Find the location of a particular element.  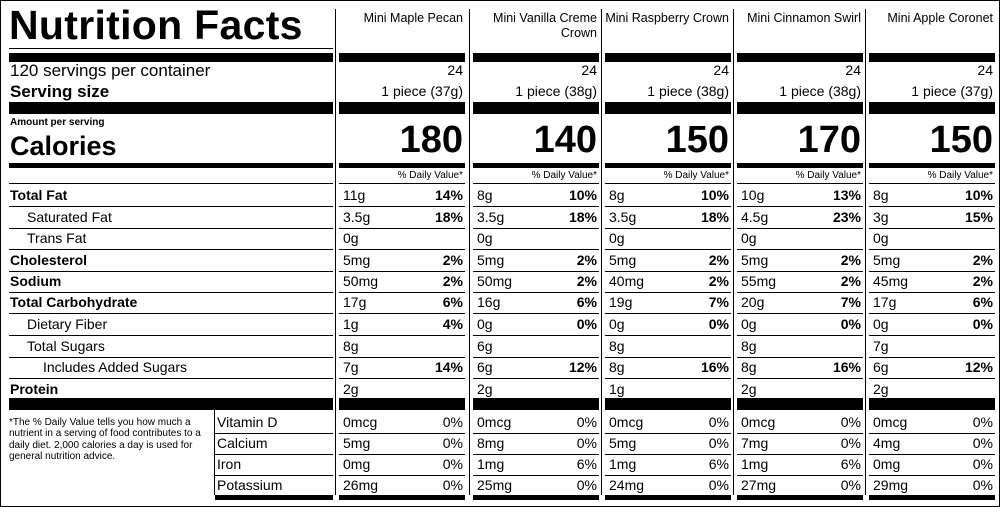

nutrient-daily-value: 7% is located at coordinates (718, 302).